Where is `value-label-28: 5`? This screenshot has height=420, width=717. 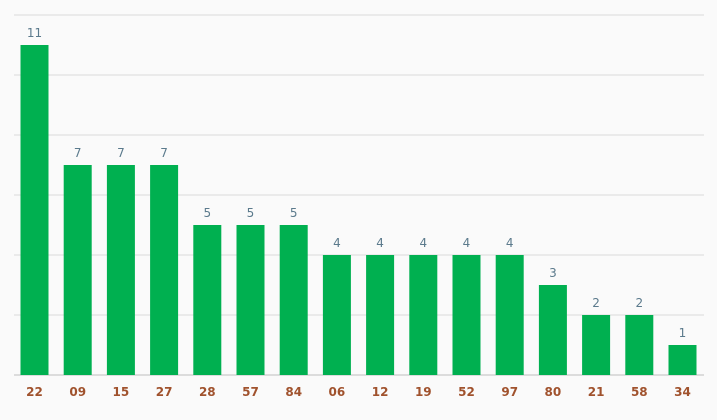 value-label-28: 5 is located at coordinates (207, 213).